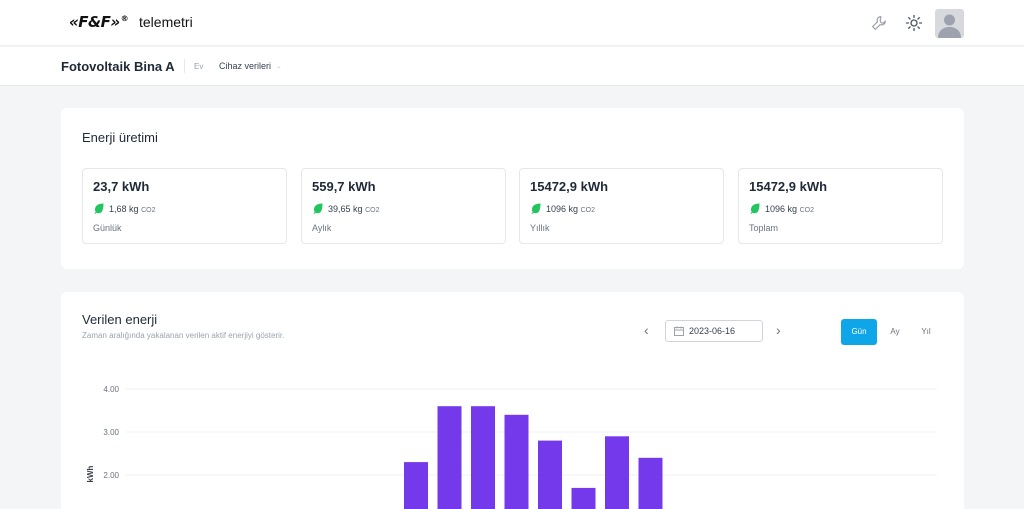 The image size is (1024, 509). Describe the element at coordinates (132, 209) in the screenshot. I see `co2-savings: 1,68 kg CO2` at that location.